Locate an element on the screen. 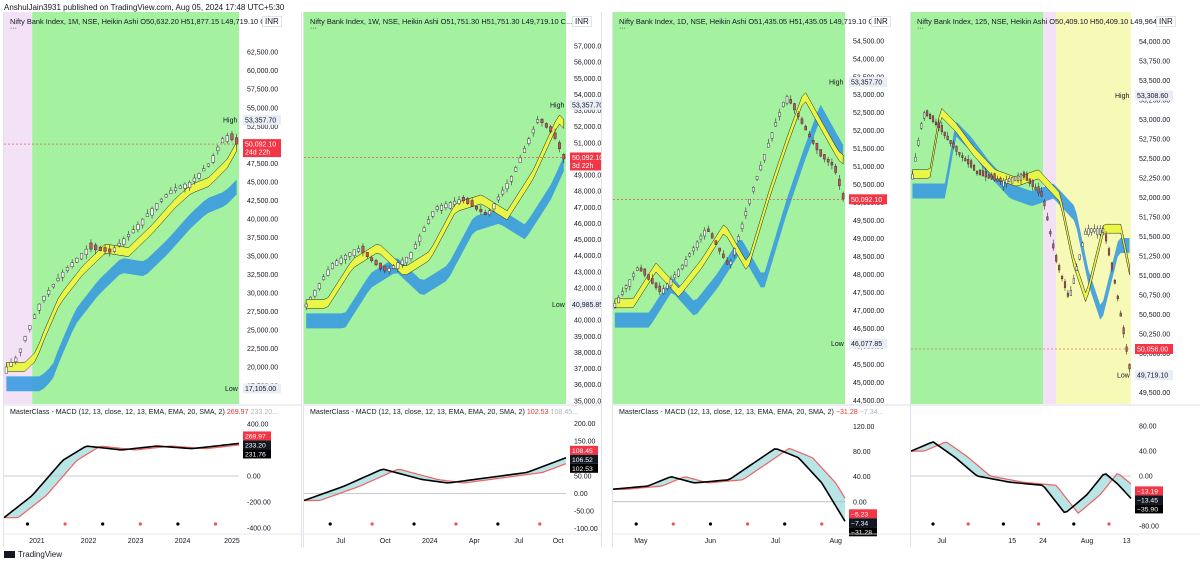 Image resolution: width=1200 pixels, height=564 pixels. low-label: Low is located at coordinates (559, 305).